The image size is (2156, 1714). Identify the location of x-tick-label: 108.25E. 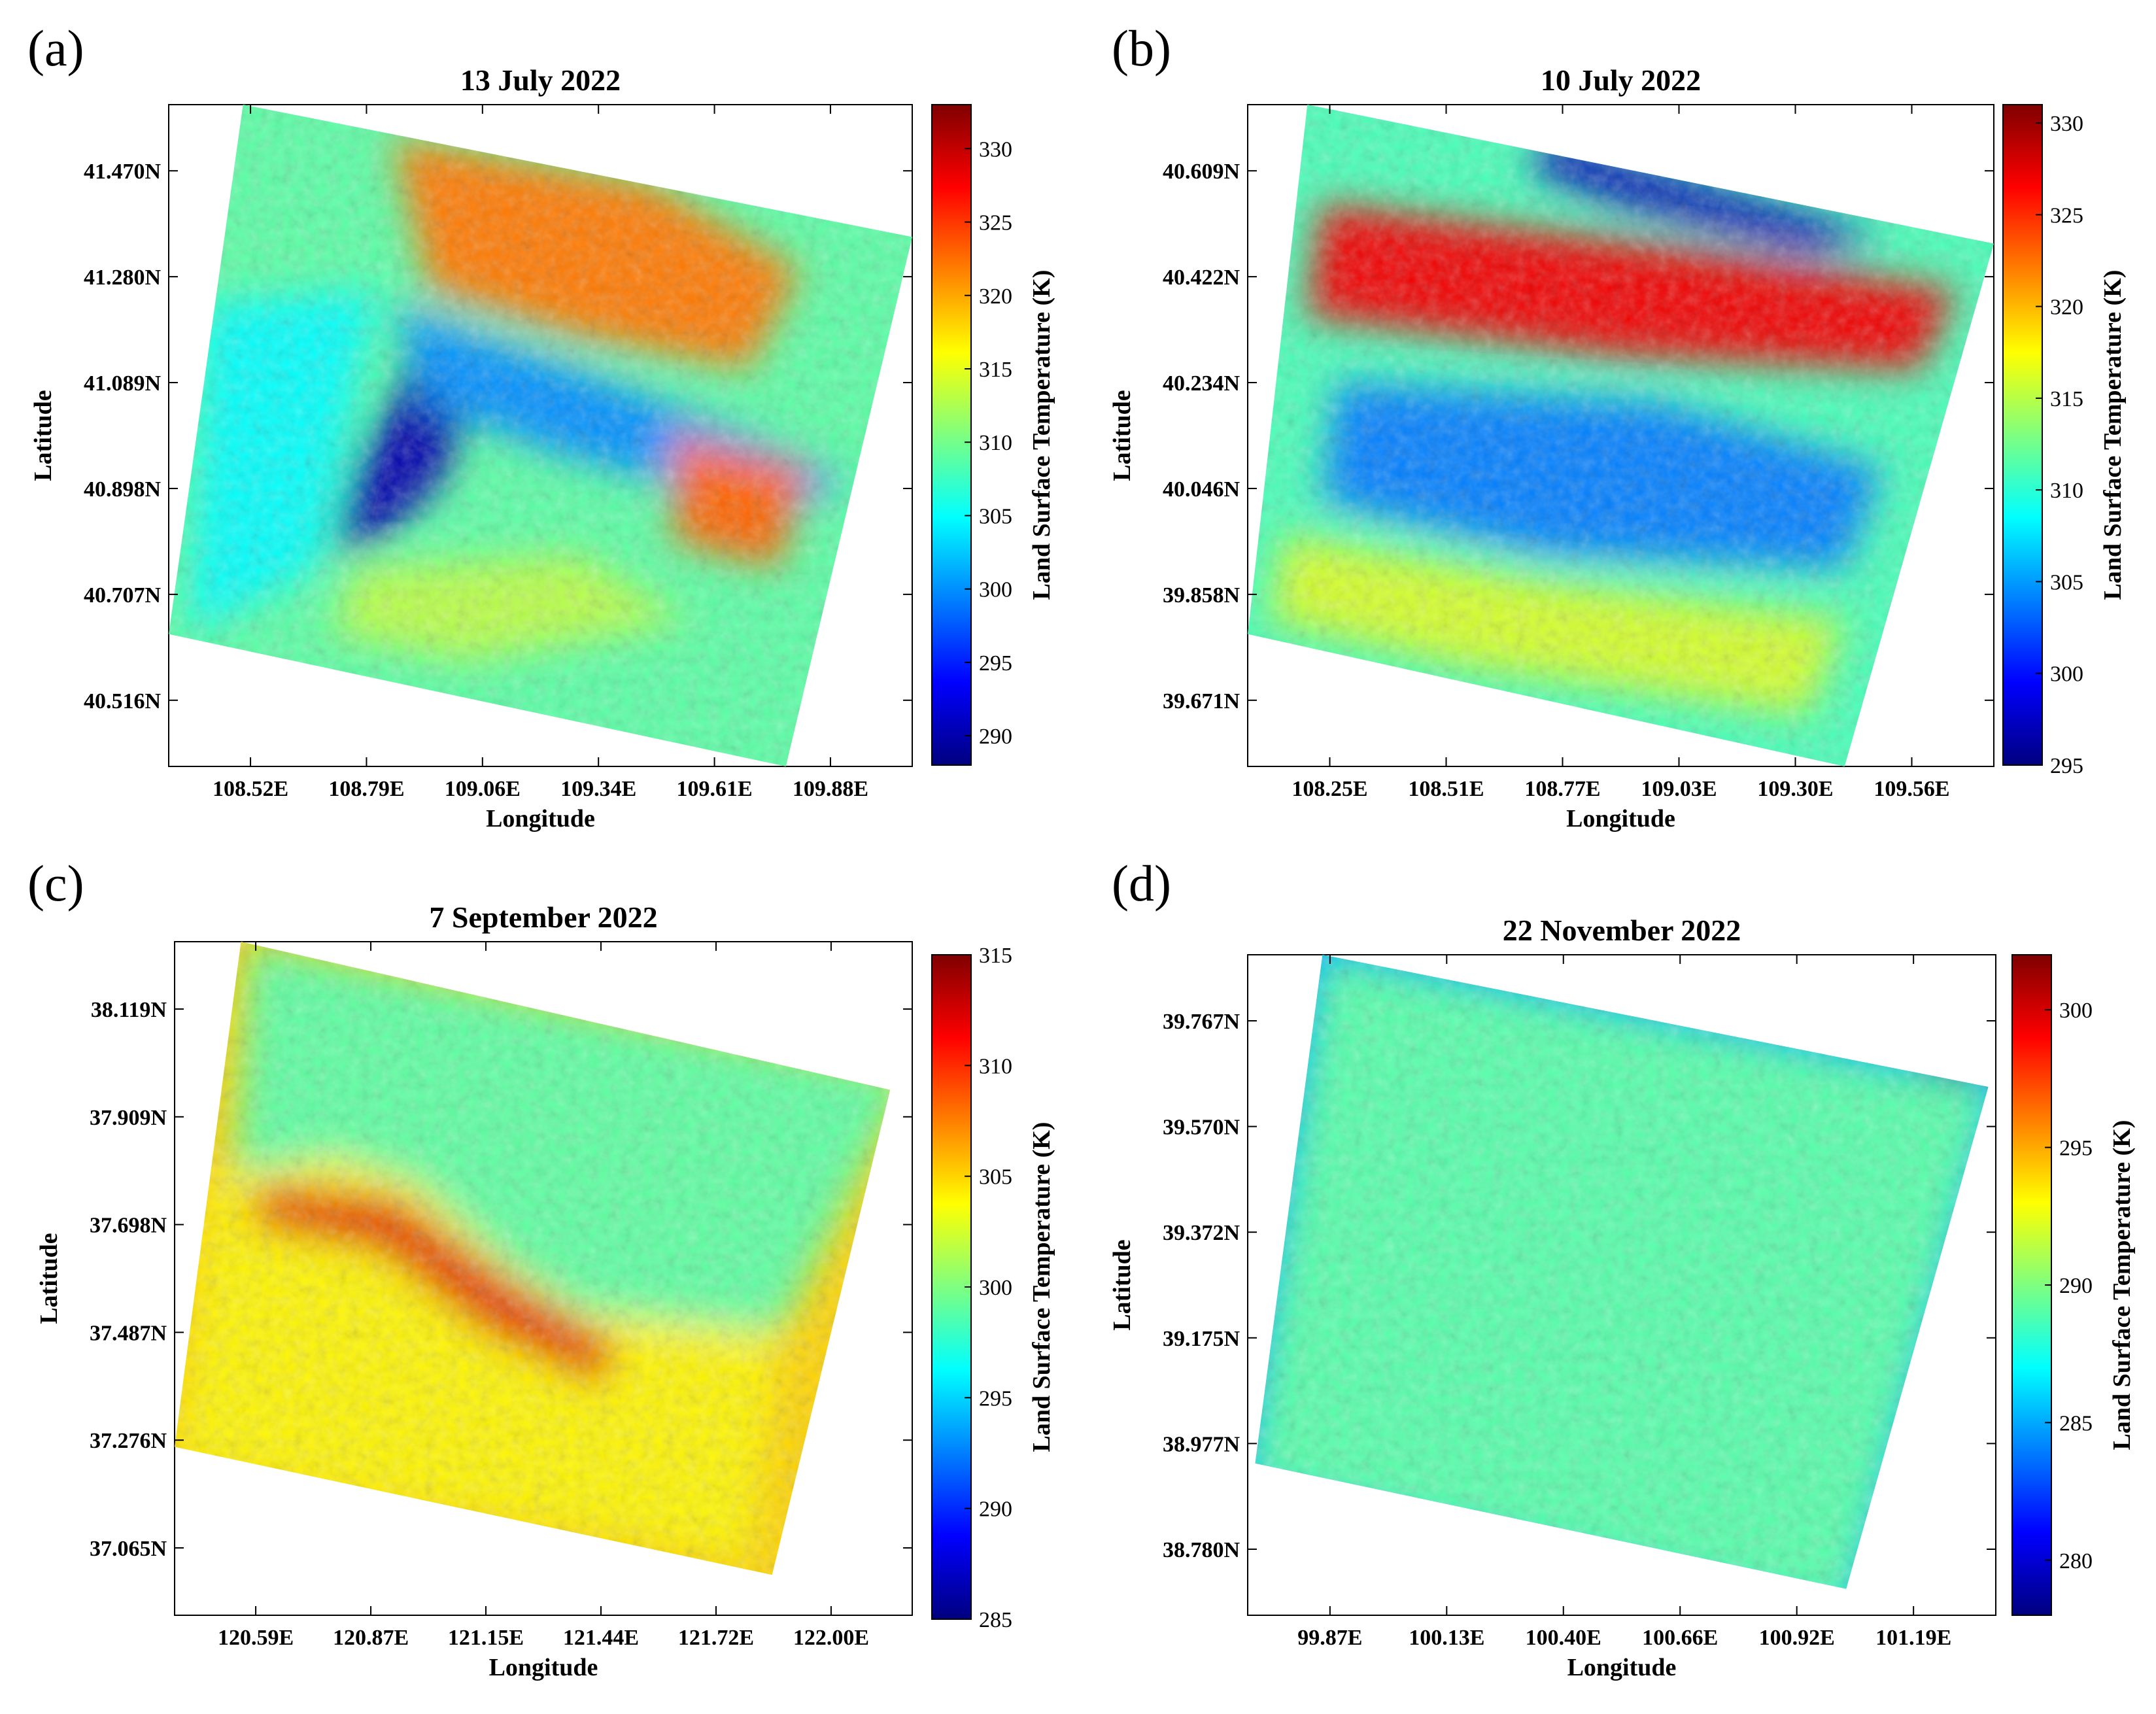
(1329, 789).